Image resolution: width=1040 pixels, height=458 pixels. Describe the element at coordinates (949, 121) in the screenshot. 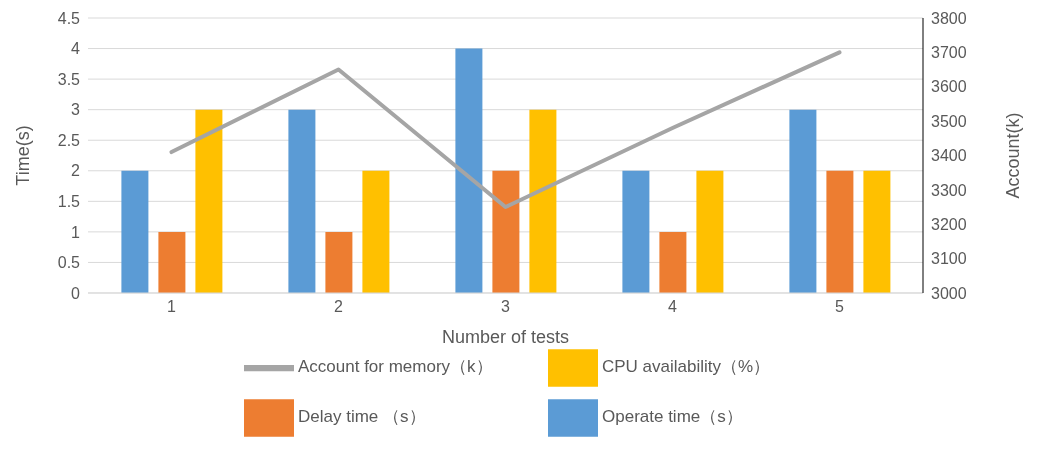

I see `y2-tick-label: 3500` at that location.